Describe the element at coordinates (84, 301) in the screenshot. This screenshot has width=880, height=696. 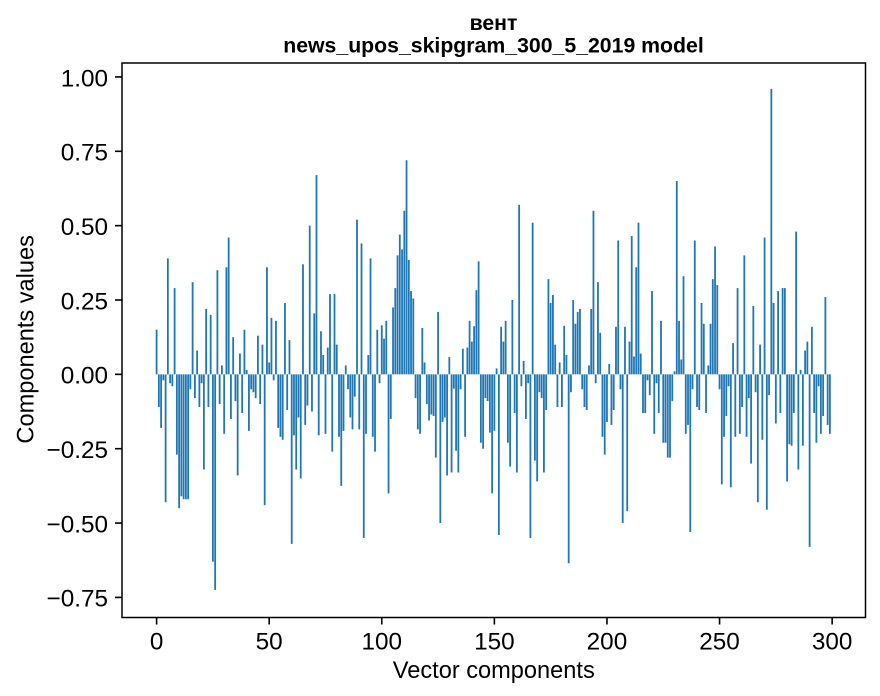
I see `svg-text: 0.25` at that location.